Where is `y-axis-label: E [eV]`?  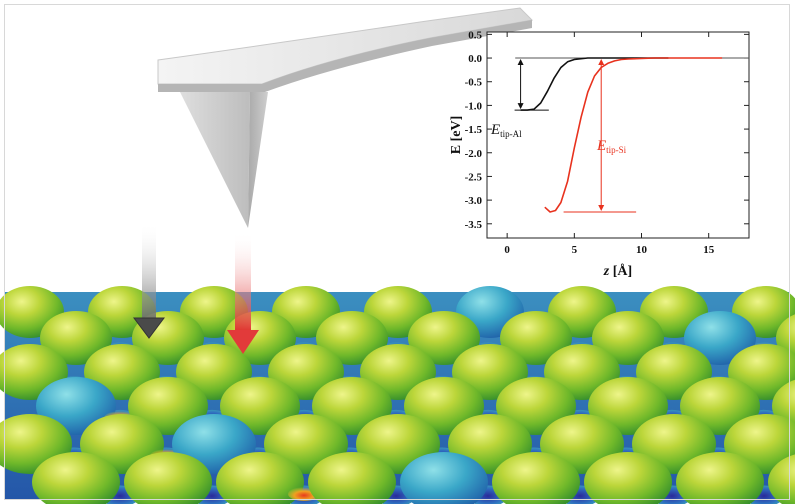
y-axis-label: E [eV] is located at coordinates (456, 135).